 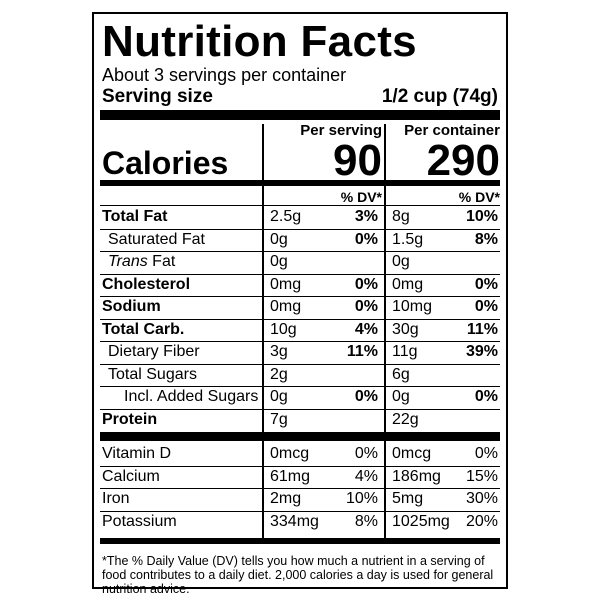 I want to click on nutrient-name: Dietary Fiber, so click(x=154, y=351).